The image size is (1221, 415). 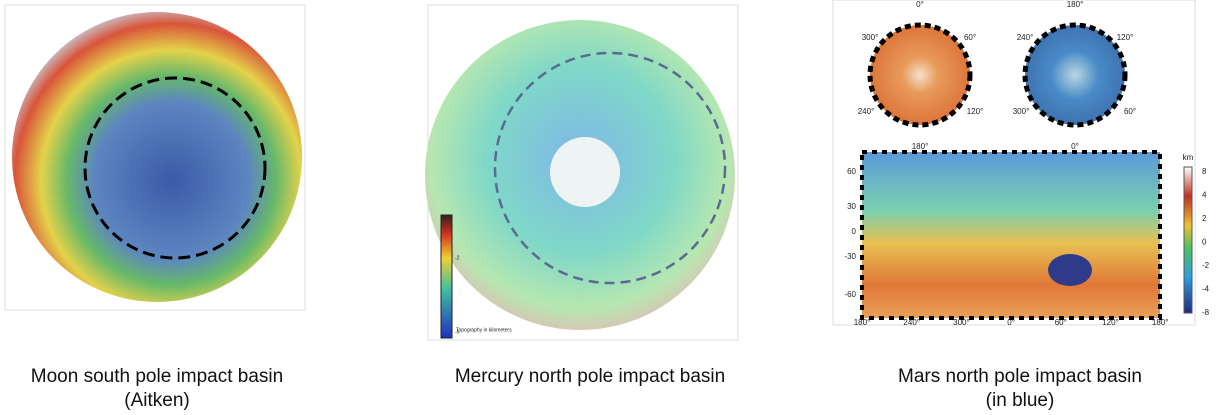 What do you see at coordinates (1188, 157) in the screenshot?
I see `colorbar-unit: km` at bounding box center [1188, 157].